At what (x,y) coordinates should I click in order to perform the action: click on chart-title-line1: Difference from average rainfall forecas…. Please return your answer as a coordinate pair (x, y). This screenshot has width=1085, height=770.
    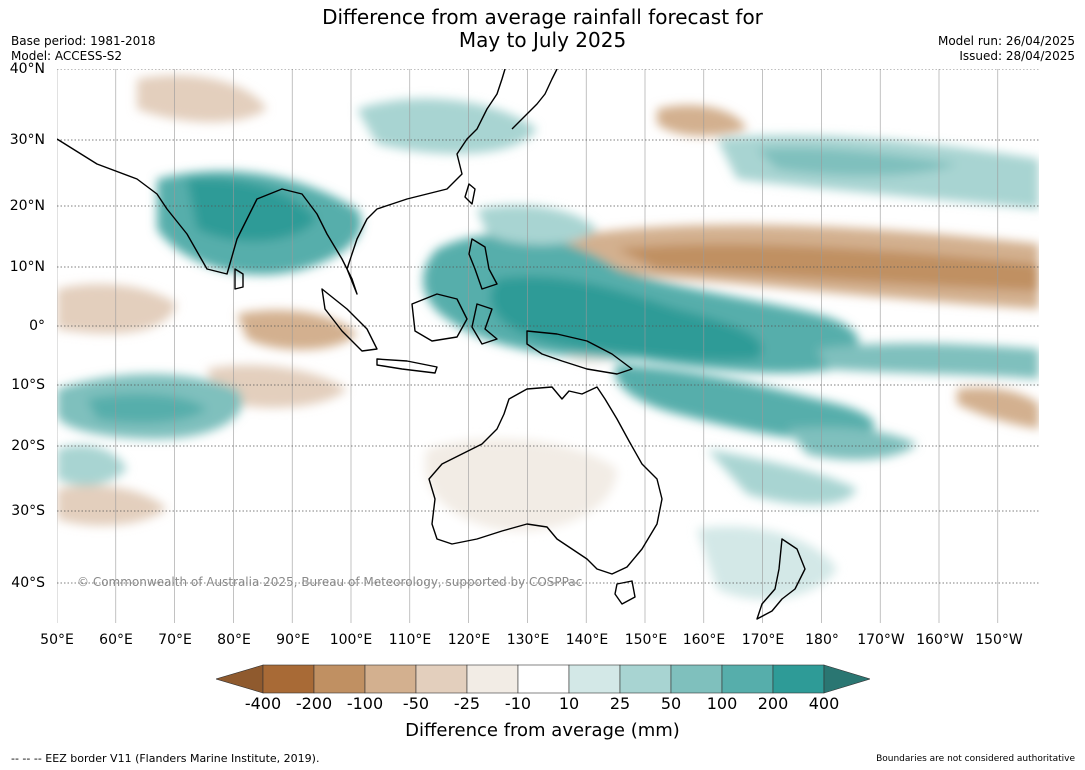
    Looking at the image, I should click on (542, 17).